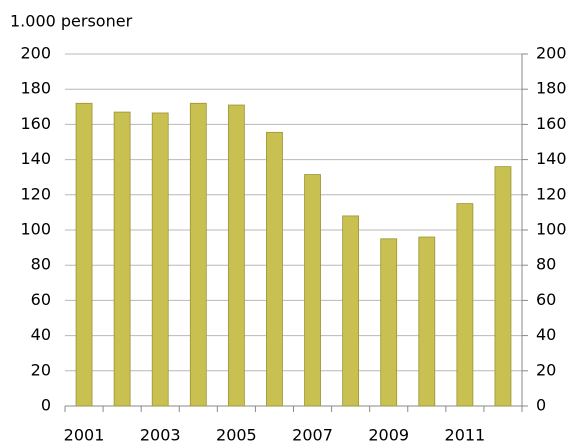 Image resolution: width=574 pixels, height=443 pixels. Describe the element at coordinates (551, 229) in the screenshot. I see `y2-tick-label: 100` at that location.